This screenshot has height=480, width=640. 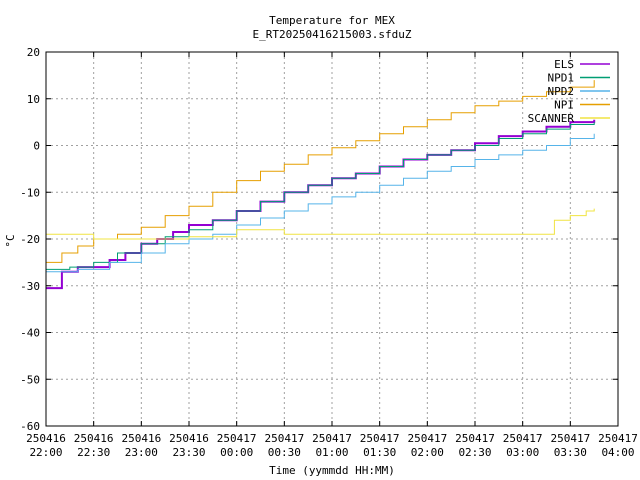 I want to click on x-tick-label-time: 23:00, so click(x=141, y=452).